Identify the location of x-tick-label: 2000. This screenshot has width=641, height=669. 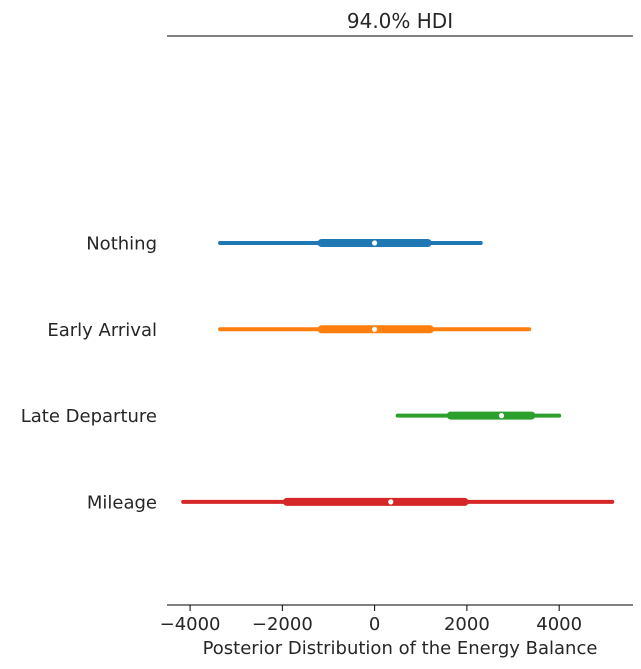
(467, 624).